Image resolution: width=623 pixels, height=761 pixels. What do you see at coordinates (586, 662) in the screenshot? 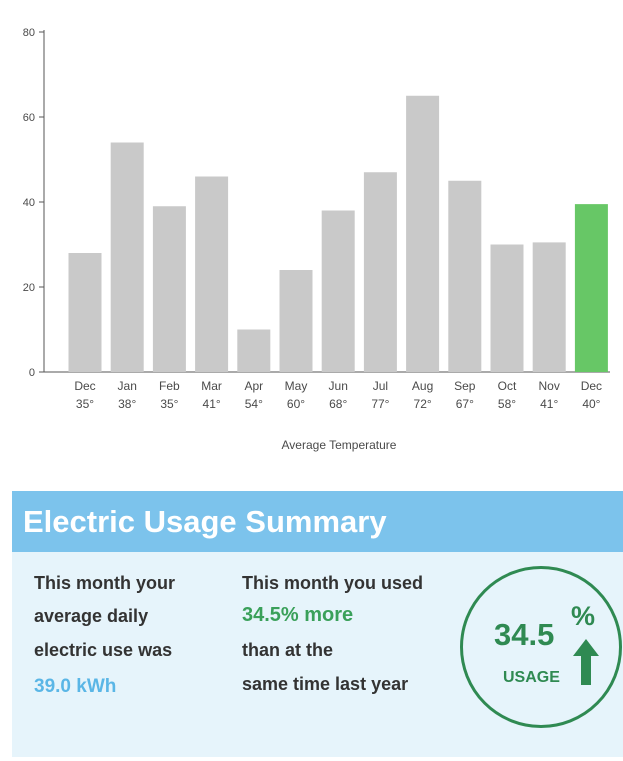
I see `up-arrow-icon` at bounding box center [586, 662].